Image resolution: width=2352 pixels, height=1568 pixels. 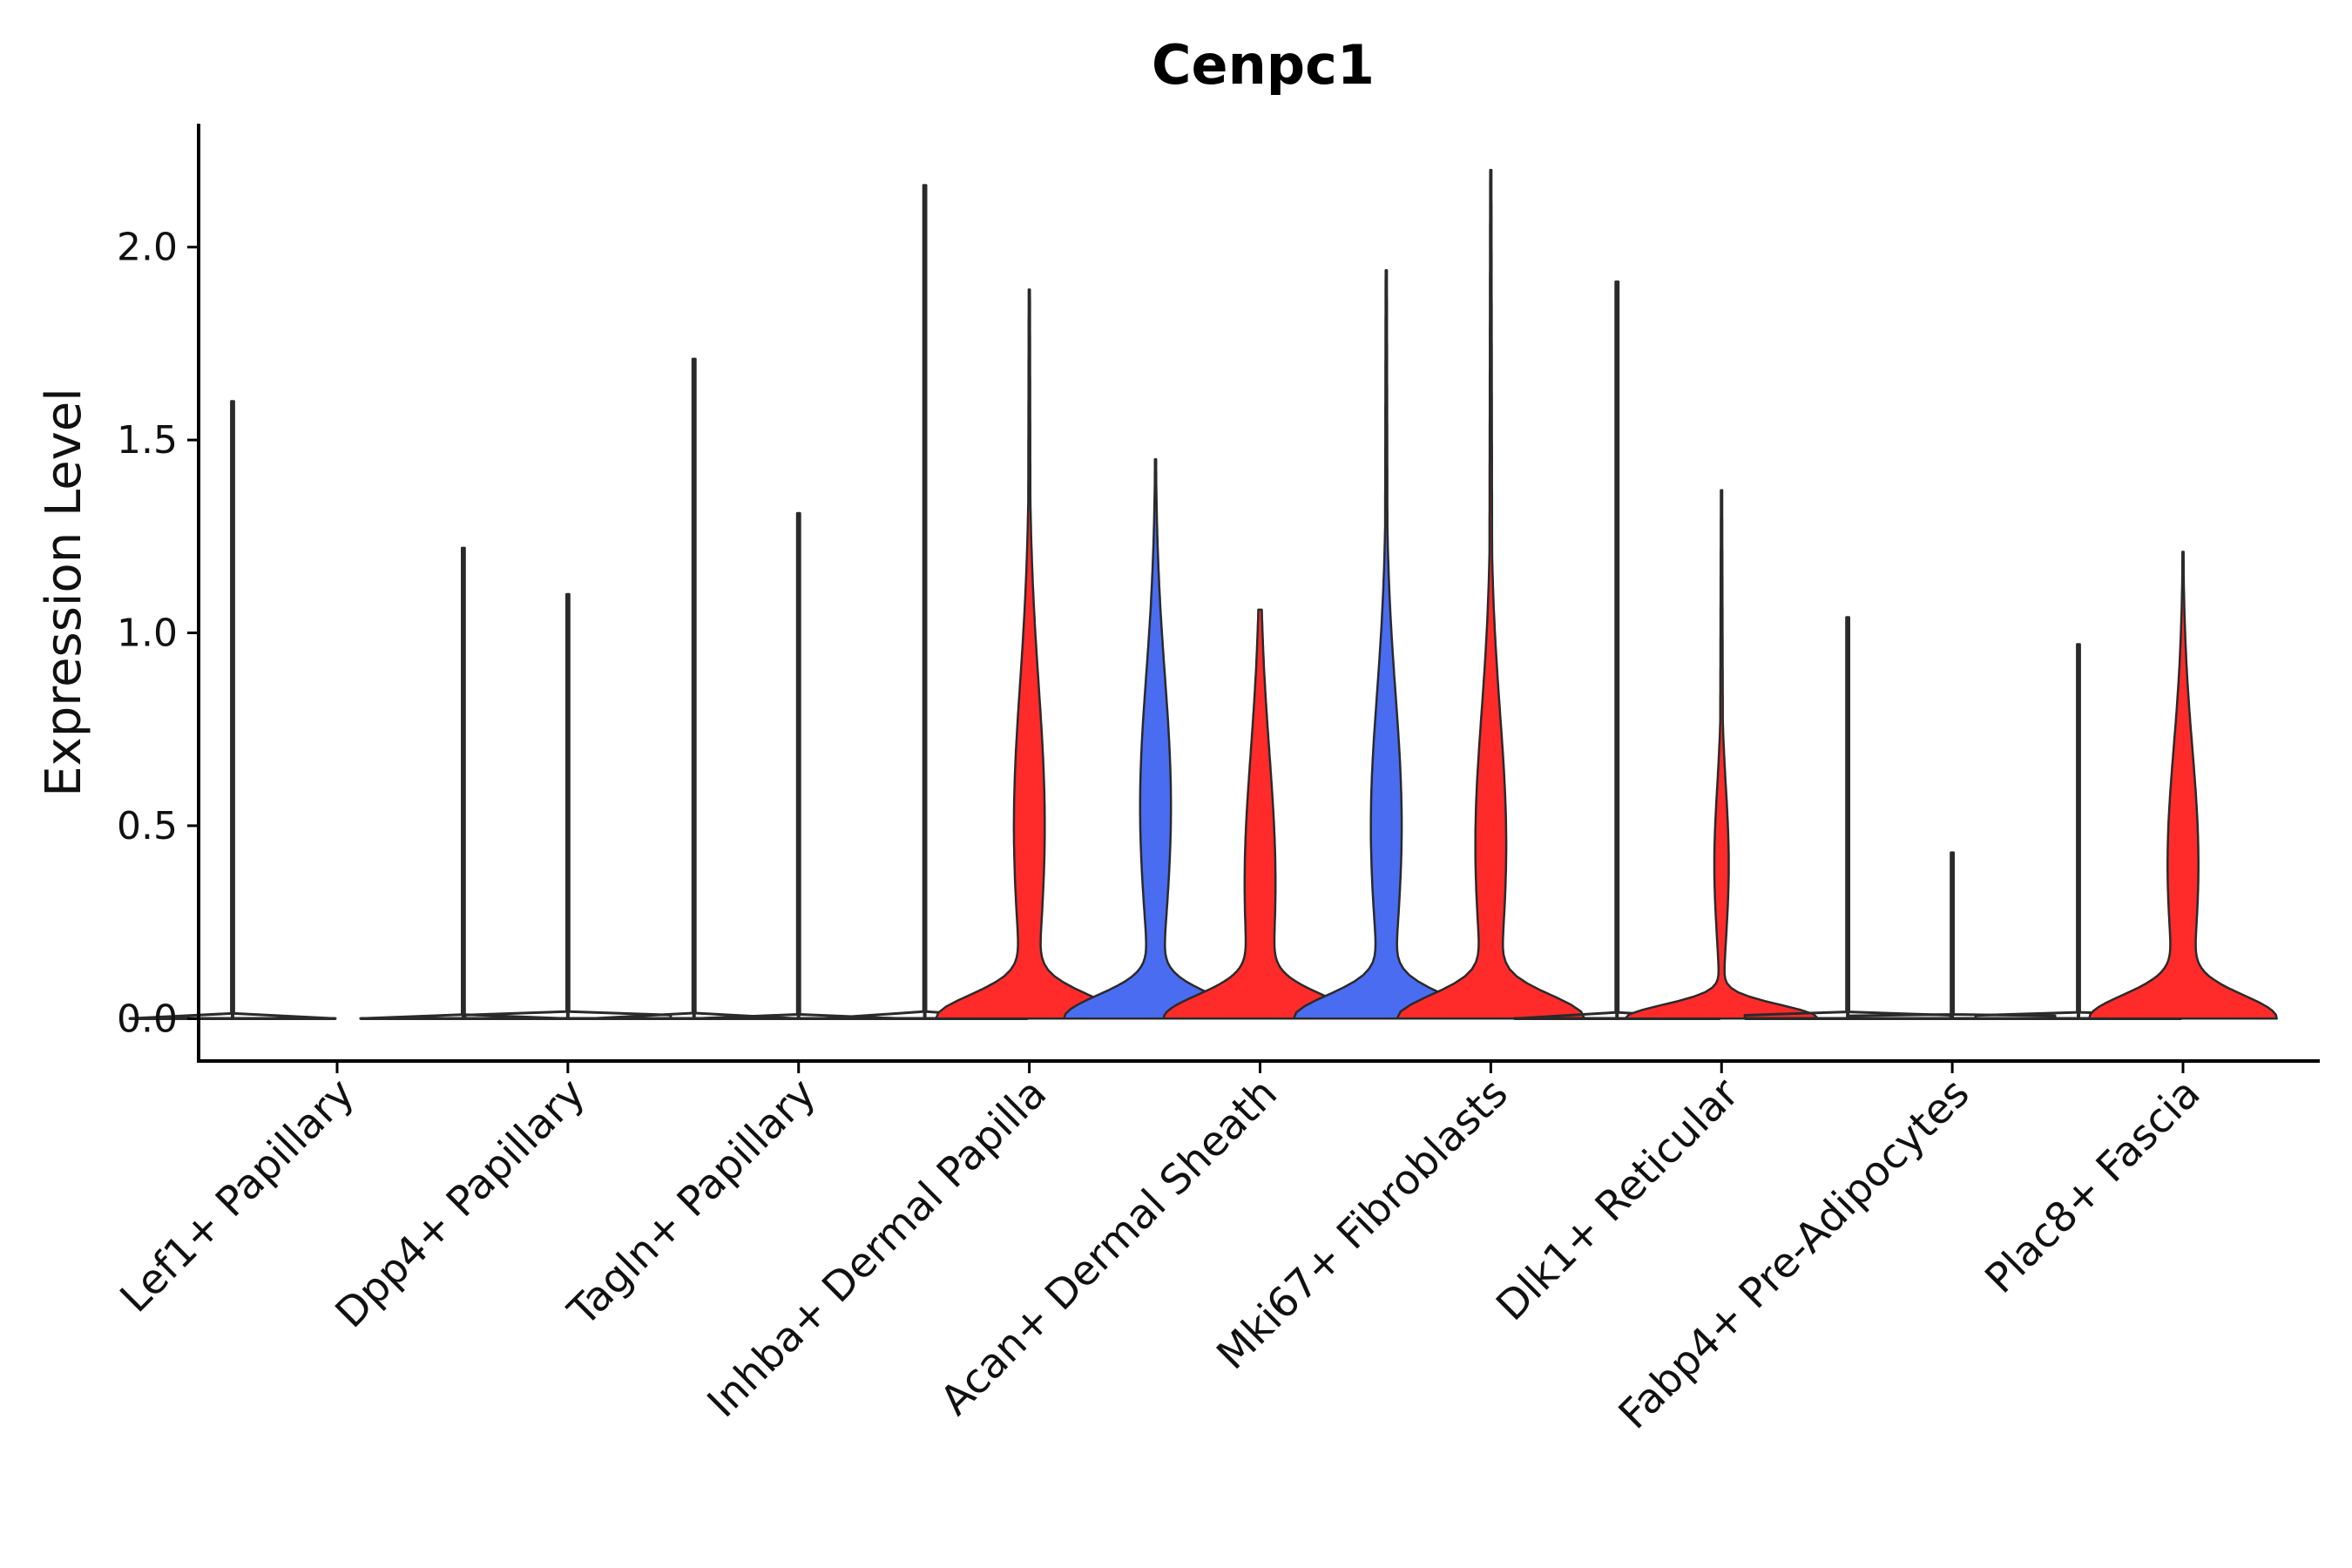 I want to click on y-tick-label: 2.0, so click(x=147, y=248).